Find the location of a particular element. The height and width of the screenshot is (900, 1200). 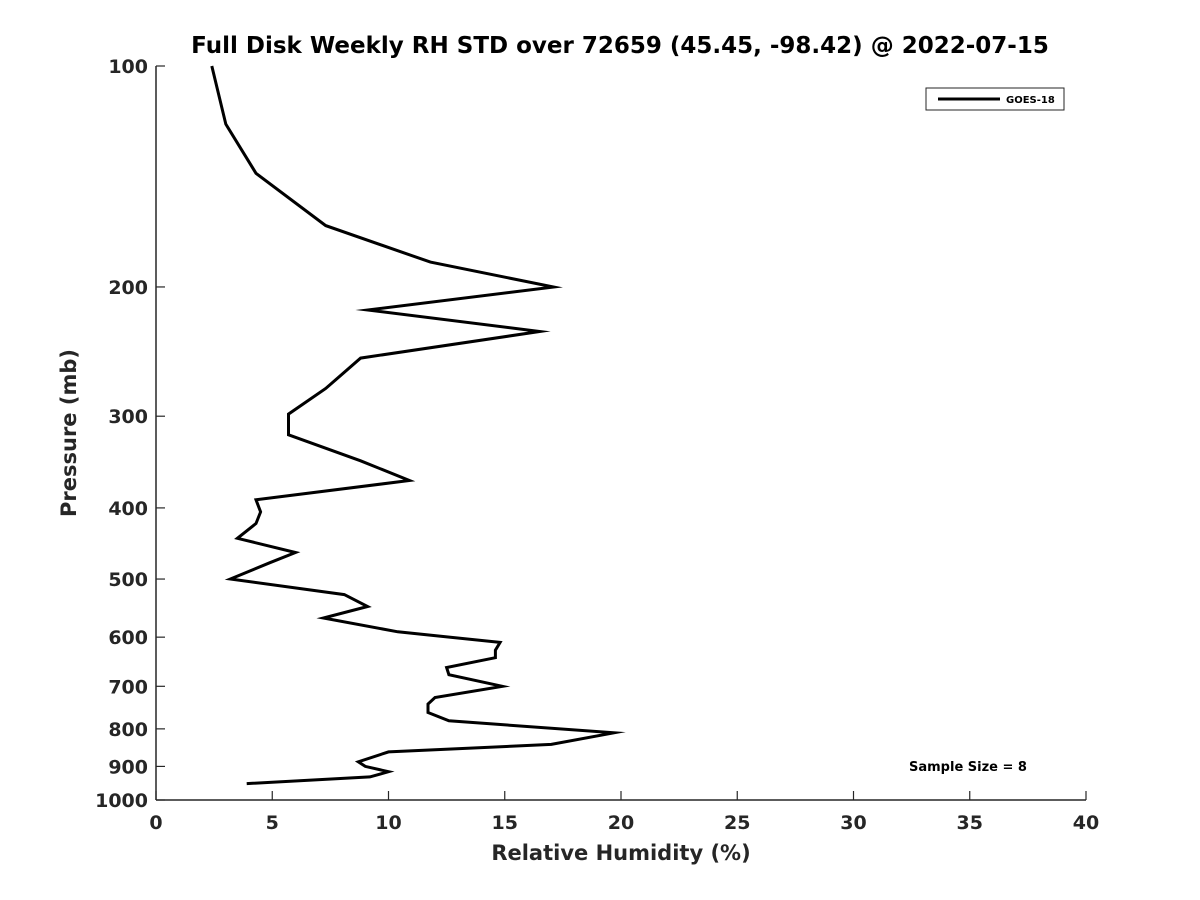

x-axis-ticks: 0 5 10 15 20 25 30 35 40 is located at coordinates (624, 812).